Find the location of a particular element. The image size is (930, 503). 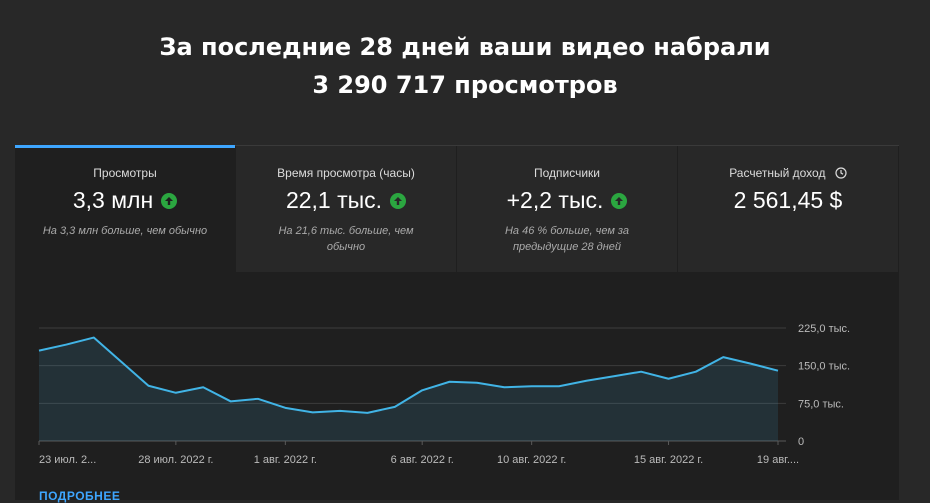

y-tick-label: 150,0 тыс. is located at coordinates (824, 367).